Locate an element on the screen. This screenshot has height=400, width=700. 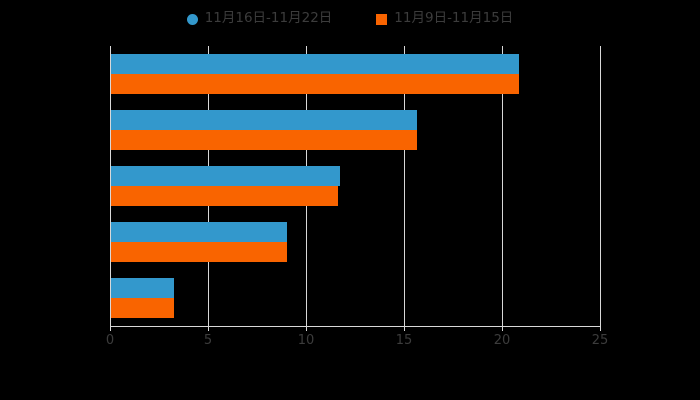
x-tick-label-5: 5 is located at coordinates (208, 340).